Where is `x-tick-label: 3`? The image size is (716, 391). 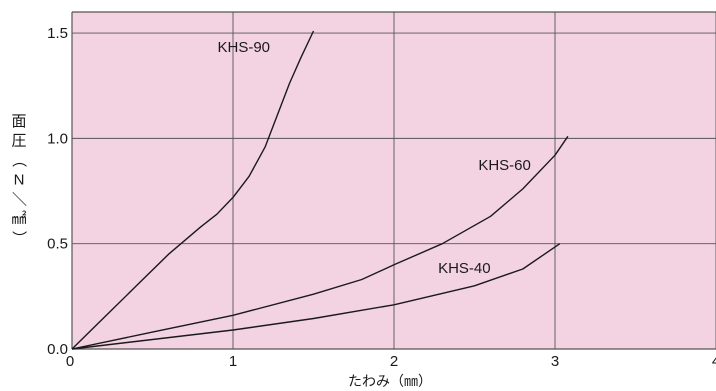
x-tick-label: 3 is located at coordinates (555, 361).